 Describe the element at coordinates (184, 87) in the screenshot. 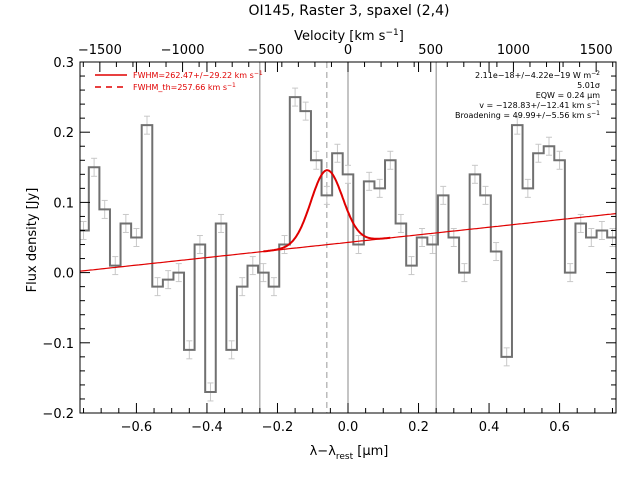

I see `legend-entry: FWHM_th=257.66 km s−1` at that location.